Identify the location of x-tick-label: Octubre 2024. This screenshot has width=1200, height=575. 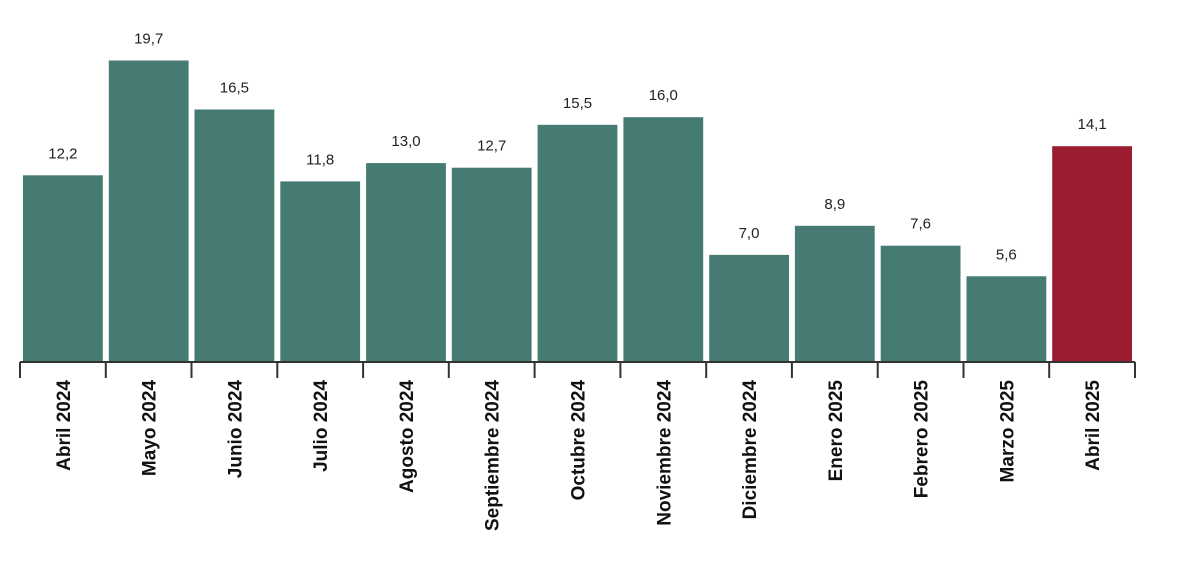
(579, 440).